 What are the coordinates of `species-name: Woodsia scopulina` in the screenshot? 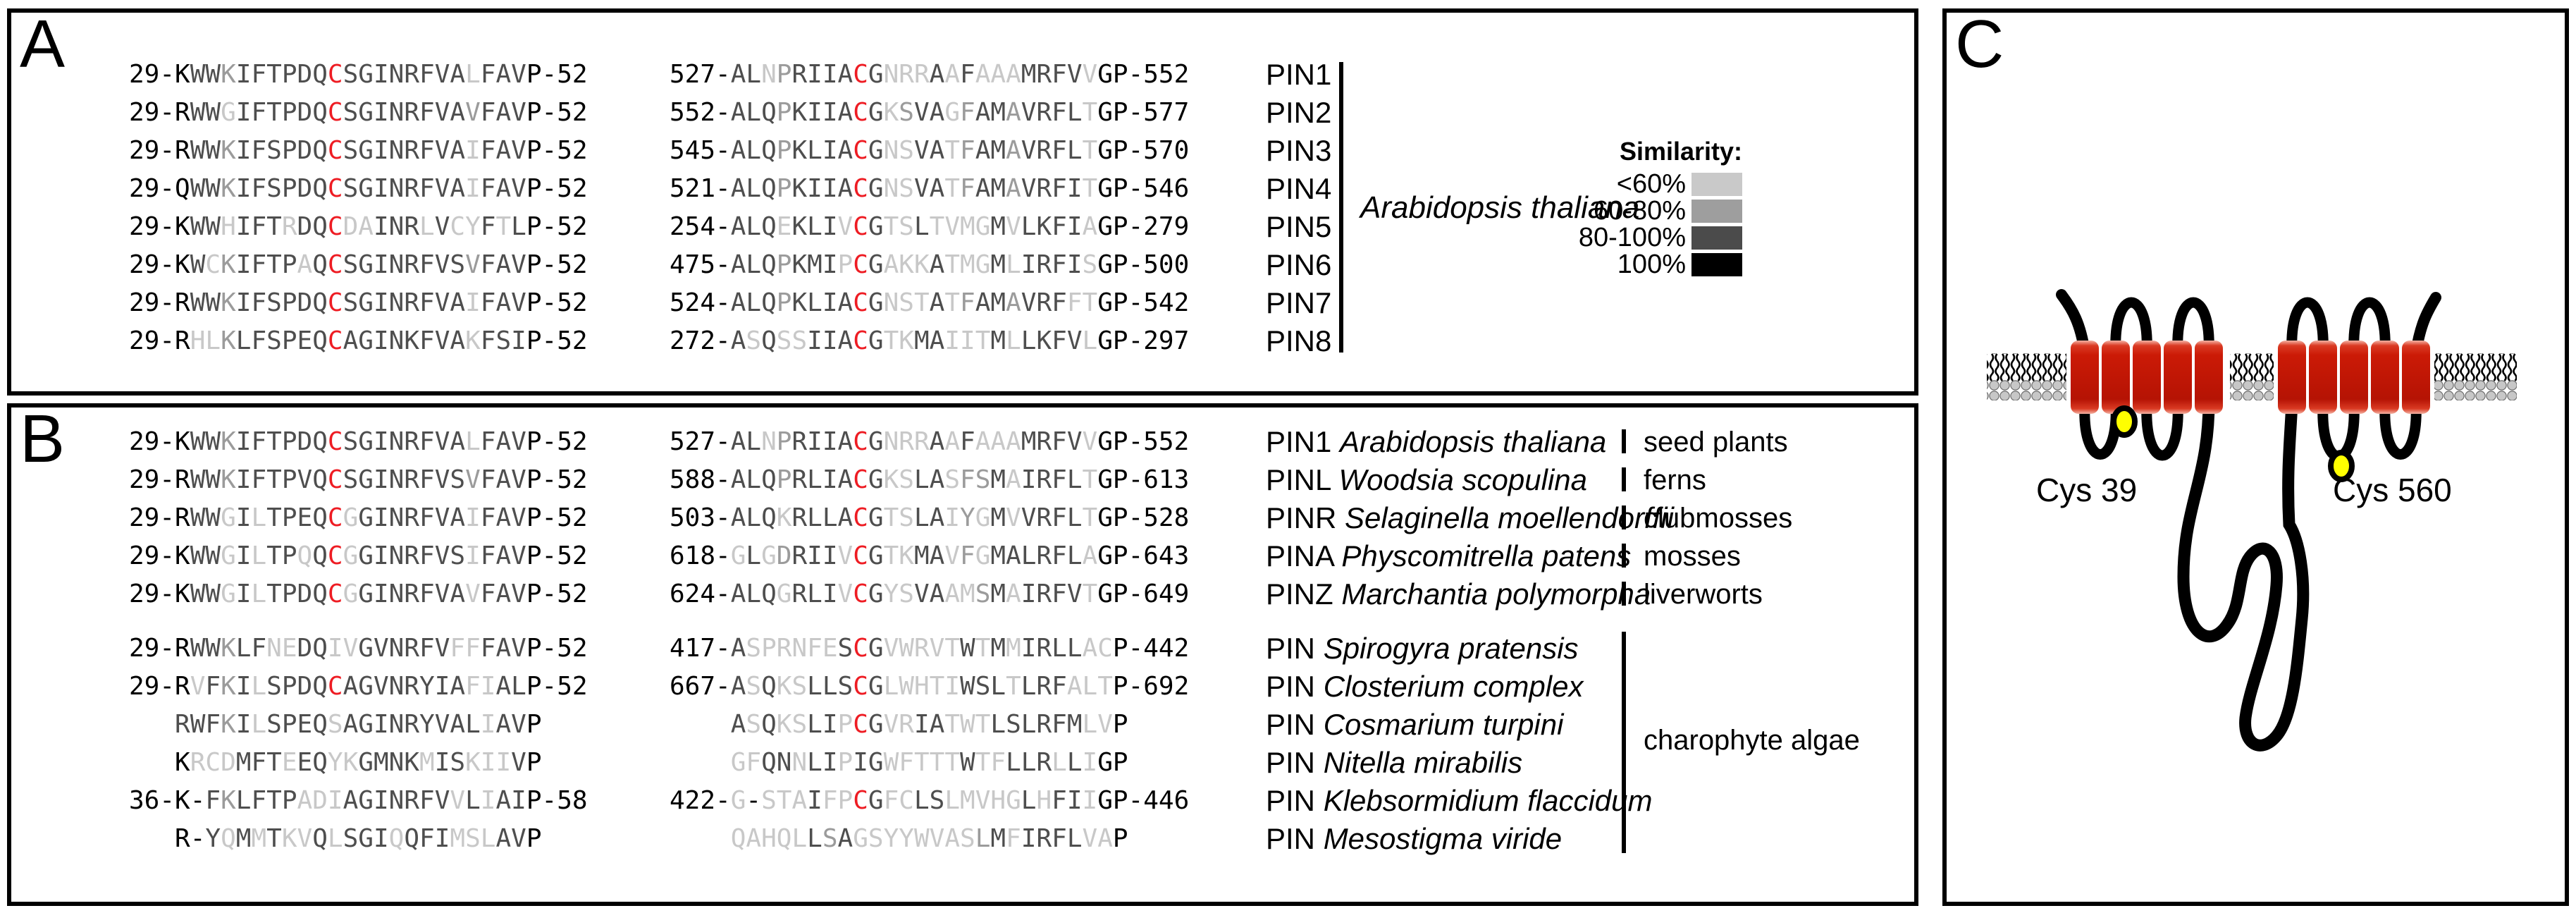 It's located at (1463, 479).